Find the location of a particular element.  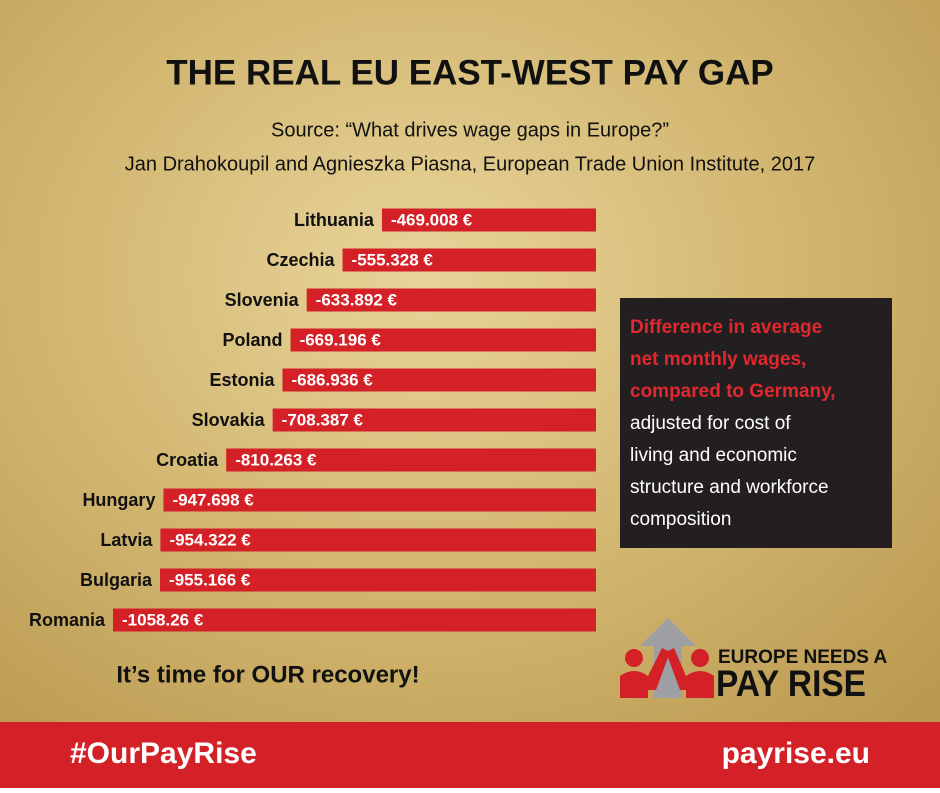

category-label: Latvia is located at coordinates (126, 540).